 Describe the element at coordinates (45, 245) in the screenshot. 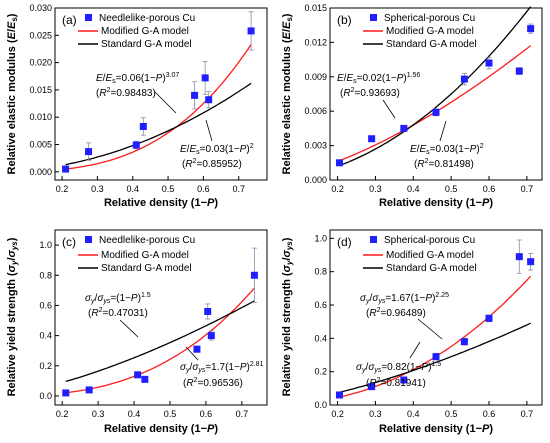

I see `y-tick-label: 1.0` at that location.